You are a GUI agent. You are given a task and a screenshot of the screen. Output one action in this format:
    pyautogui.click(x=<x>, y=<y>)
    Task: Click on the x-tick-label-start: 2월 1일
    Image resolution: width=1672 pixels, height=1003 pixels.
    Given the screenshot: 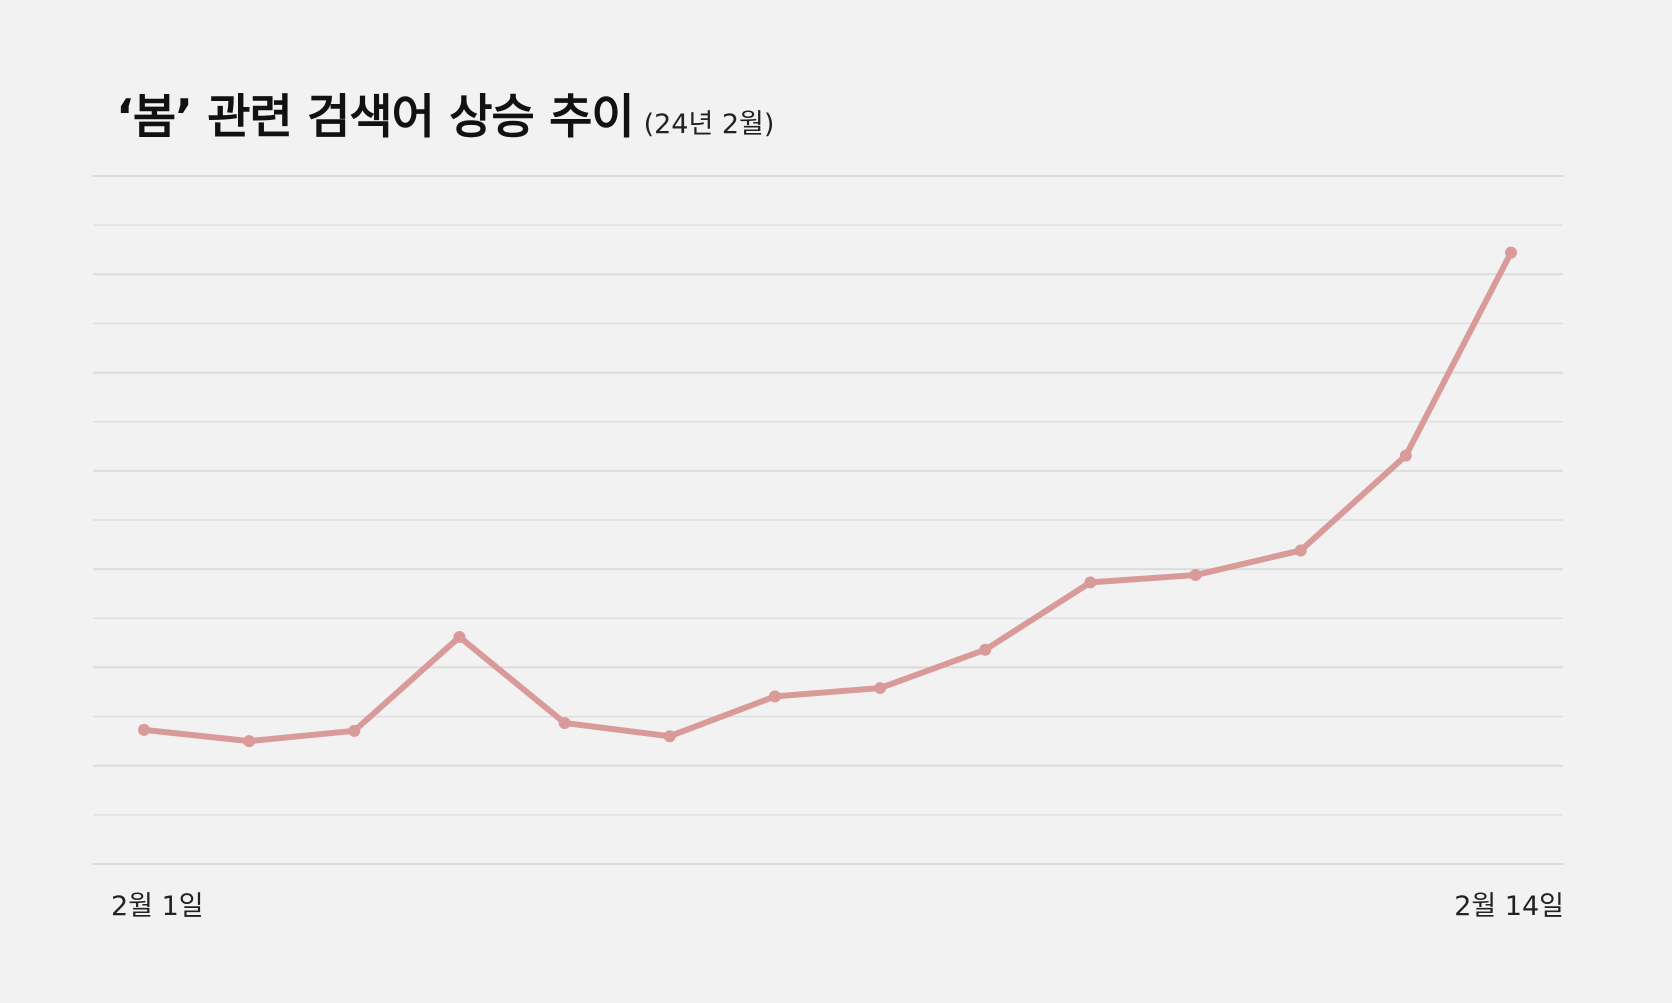 What is the action you would take?
    pyautogui.click(x=157, y=906)
    